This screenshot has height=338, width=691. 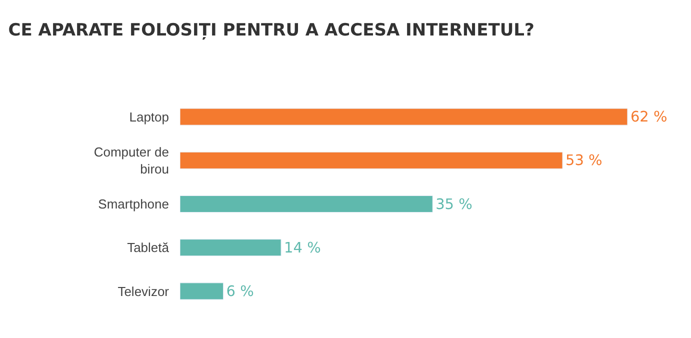 What do you see at coordinates (149, 116) in the screenshot?
I see `y-tick-label: Laptop` at bounding box center [149, 116].